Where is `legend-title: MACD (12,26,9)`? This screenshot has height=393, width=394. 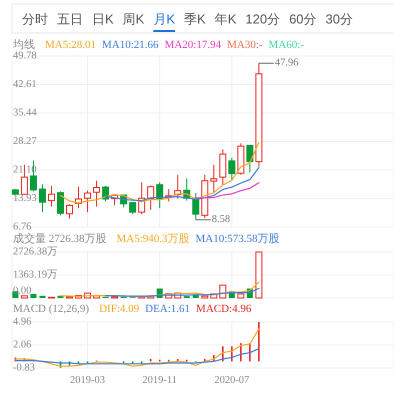 legend-title: MACD (12,26,9) is located at coordinates (51, 309).